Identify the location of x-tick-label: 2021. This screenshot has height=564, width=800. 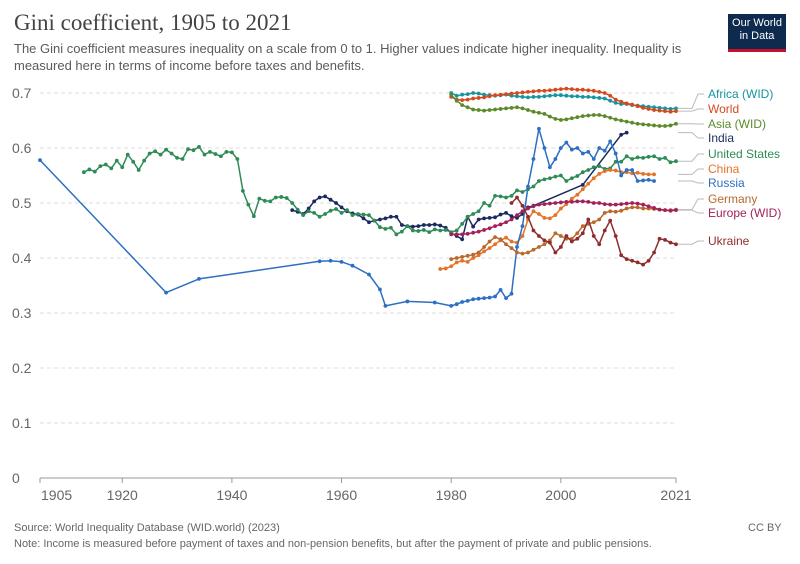
(675, 495).